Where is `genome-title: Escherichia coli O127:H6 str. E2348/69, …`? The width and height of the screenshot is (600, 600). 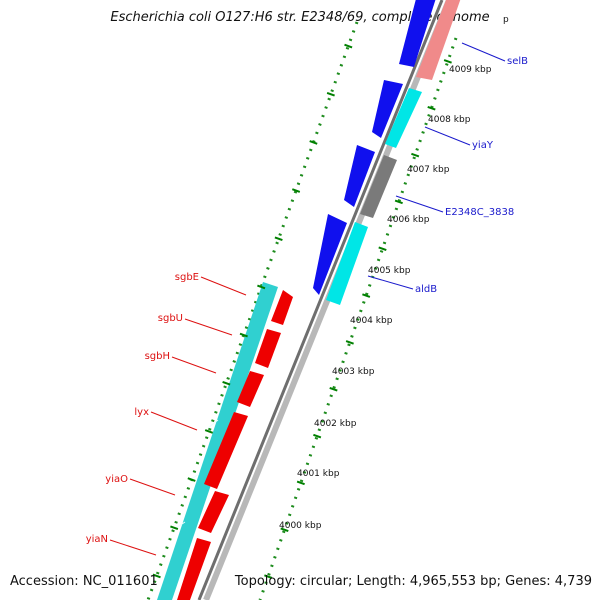 genome-title: Escherichia coli O127:H6 str. E2348/69, … is located at coordinates (300, 17).